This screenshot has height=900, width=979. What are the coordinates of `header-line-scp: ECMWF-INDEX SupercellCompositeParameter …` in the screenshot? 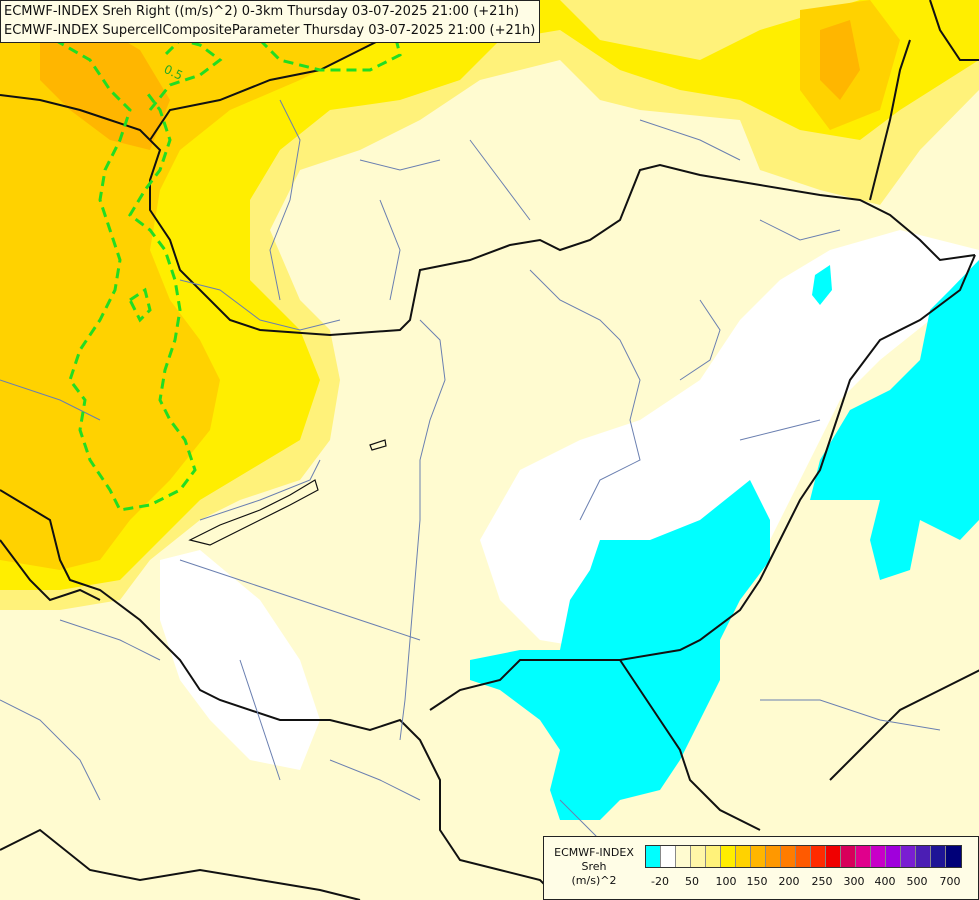 It's located at (270, 30).